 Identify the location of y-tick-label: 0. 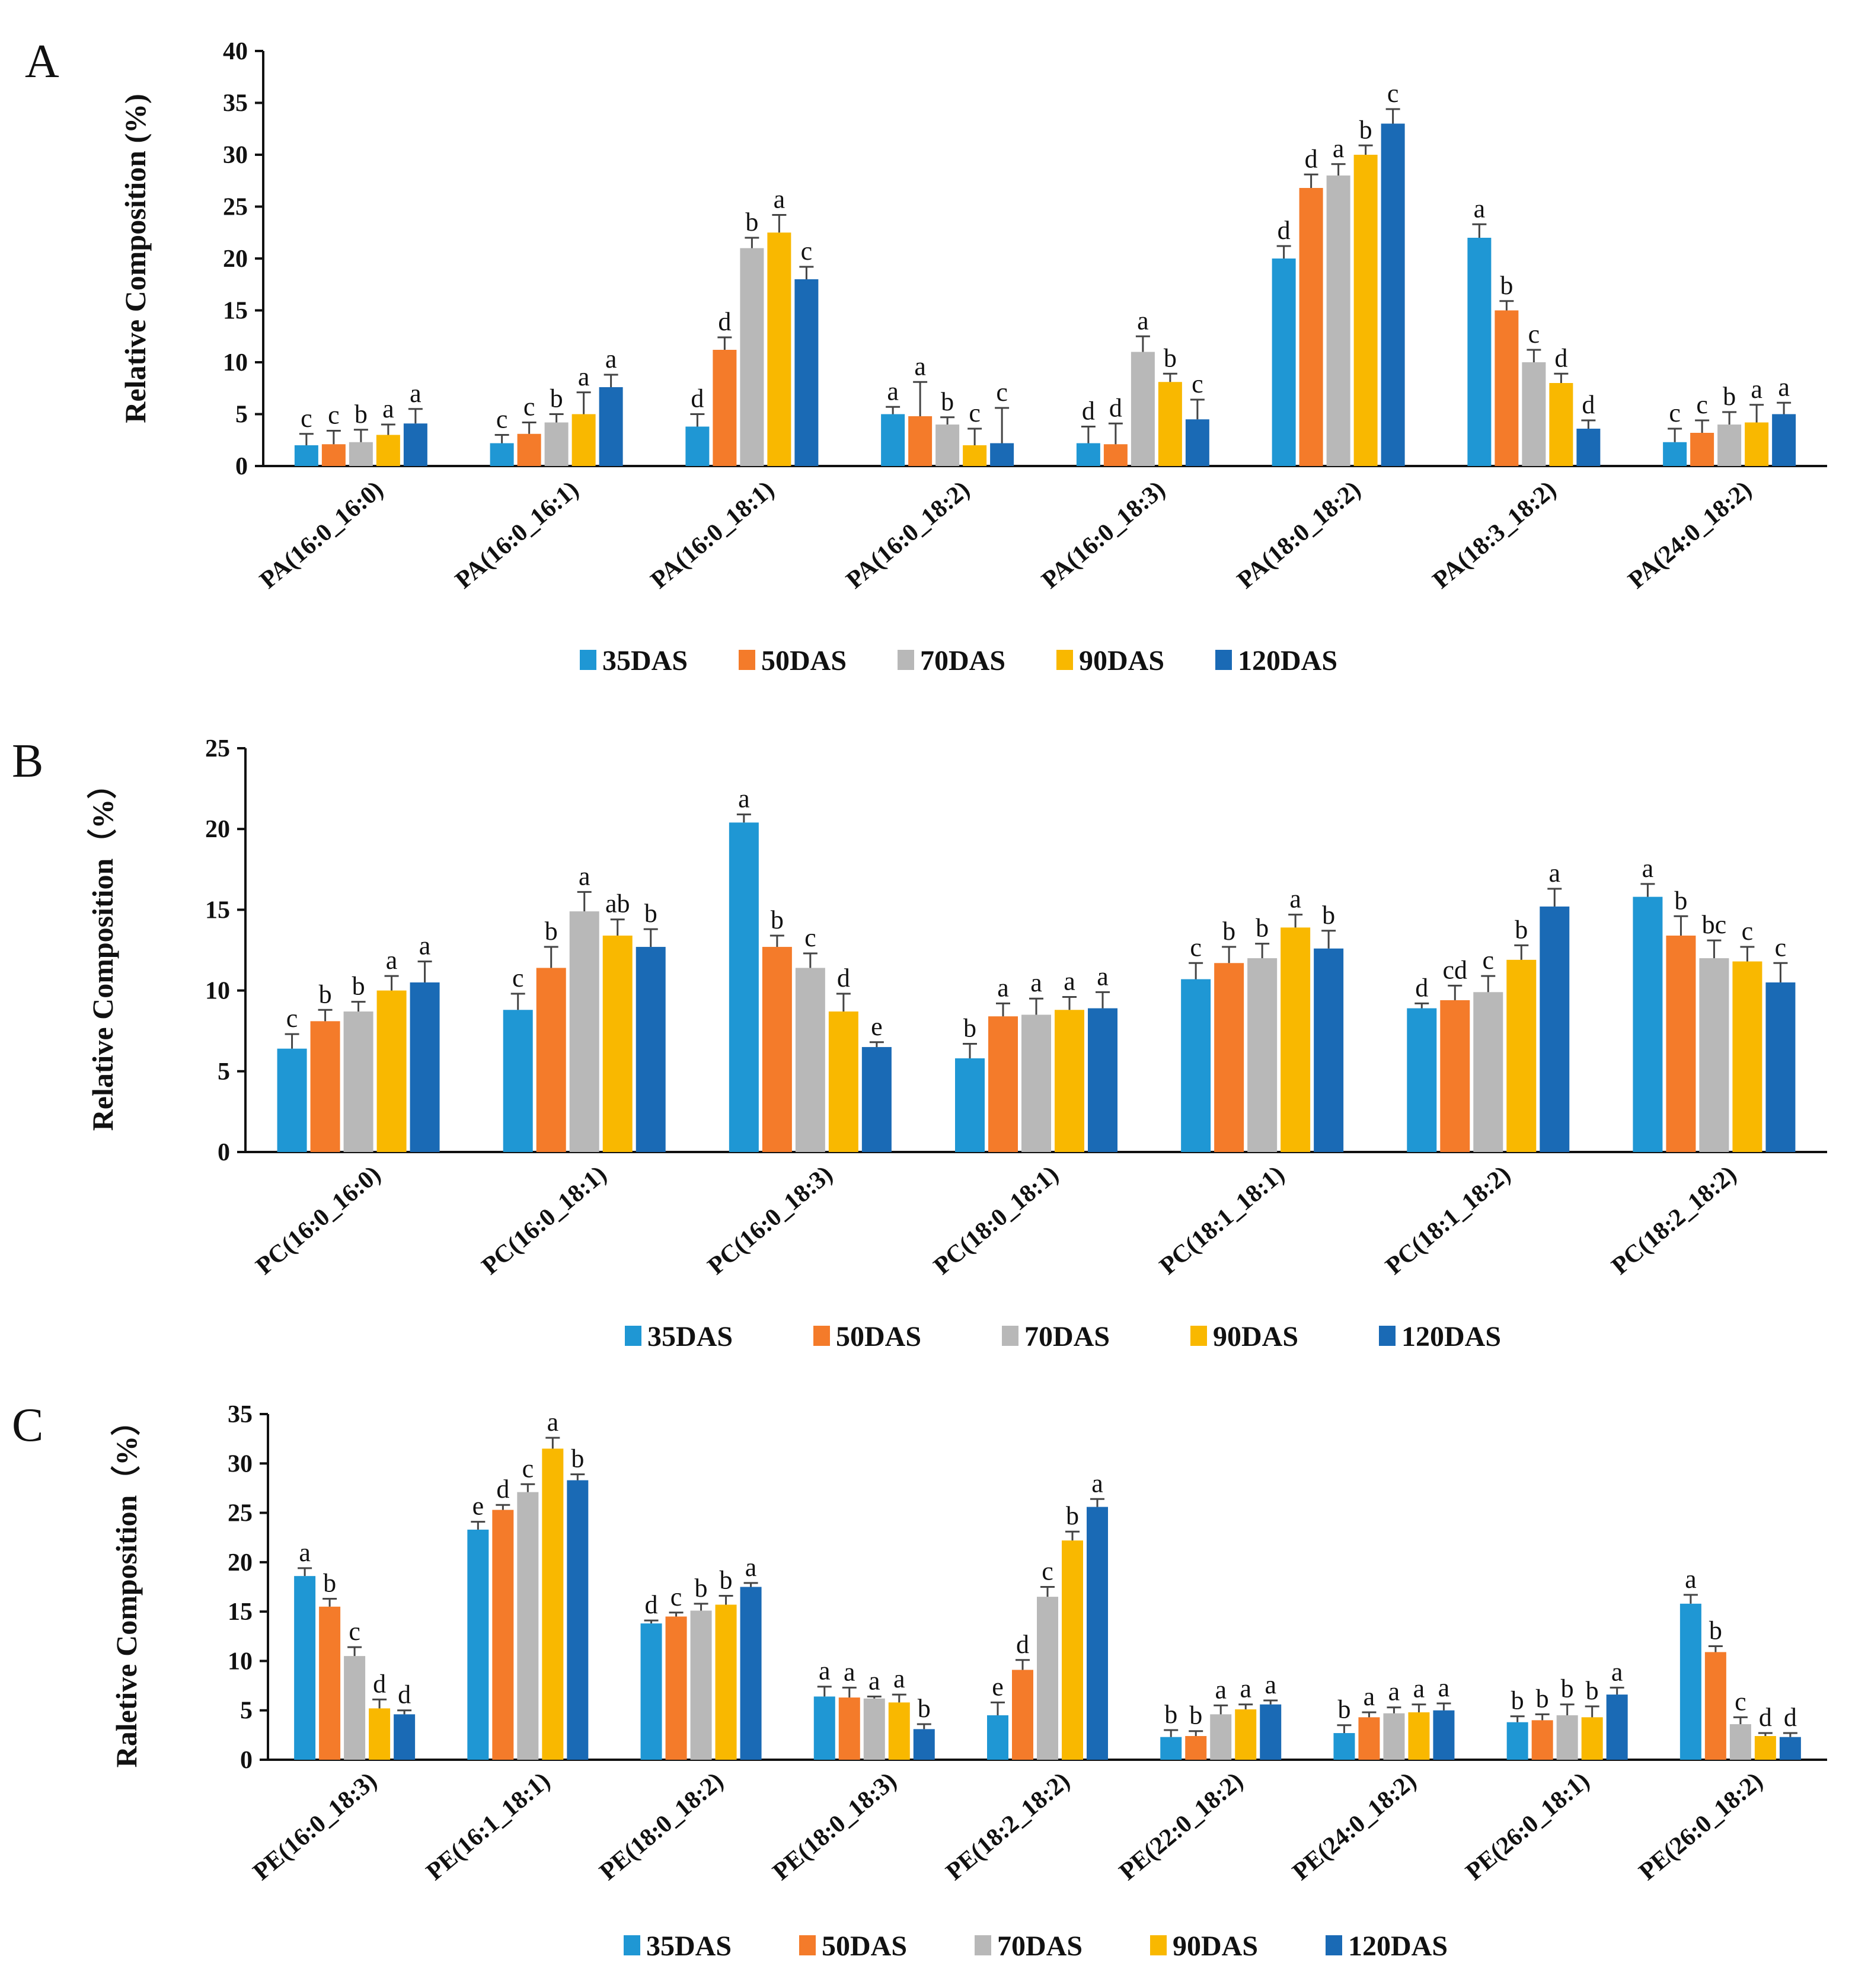
(246, 1761).